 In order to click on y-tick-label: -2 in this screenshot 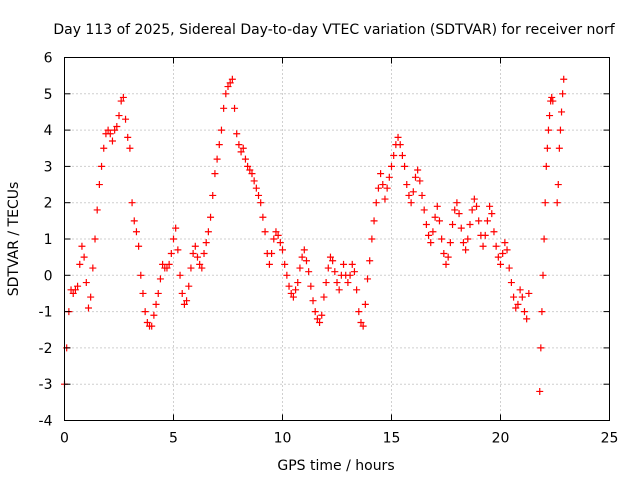, I will do `click(46, 349)`.